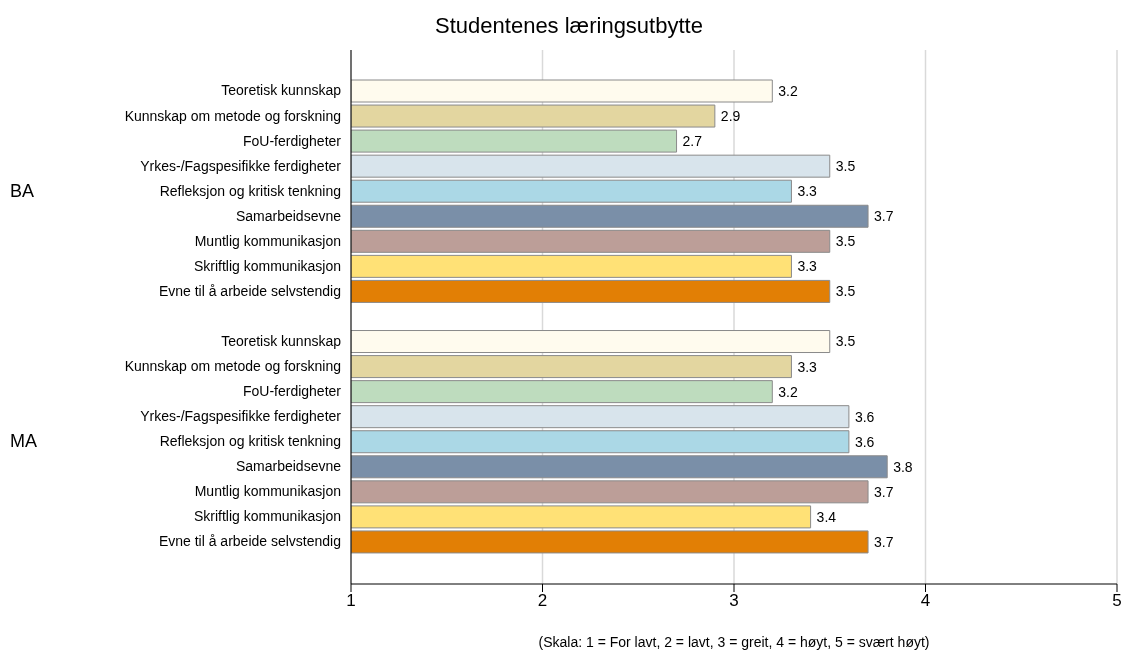  What do you see at coordinates (826, 516) in the screenshot?
I see `data-label: 3.4` at bounding box center [826, 516].